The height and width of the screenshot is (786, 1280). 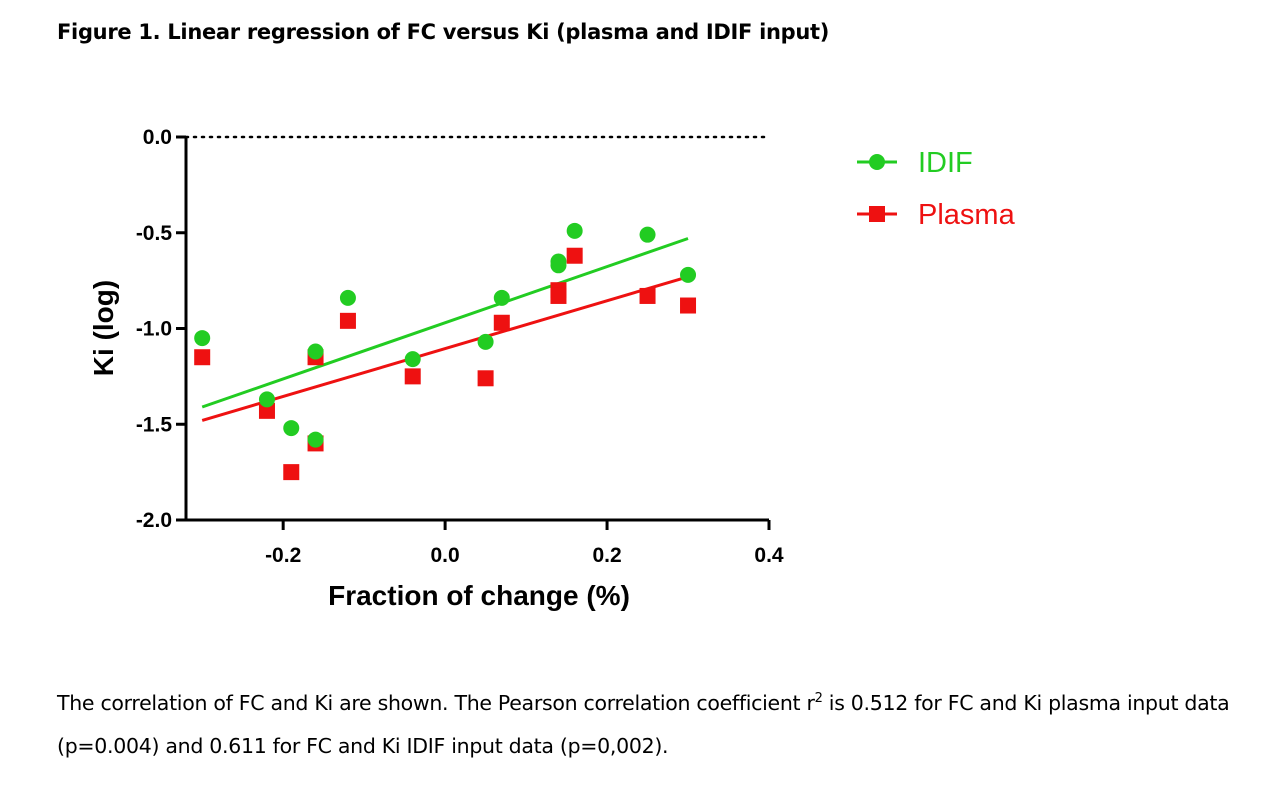 I want to click on legend-marker-idif, so click(x=877, y=162).